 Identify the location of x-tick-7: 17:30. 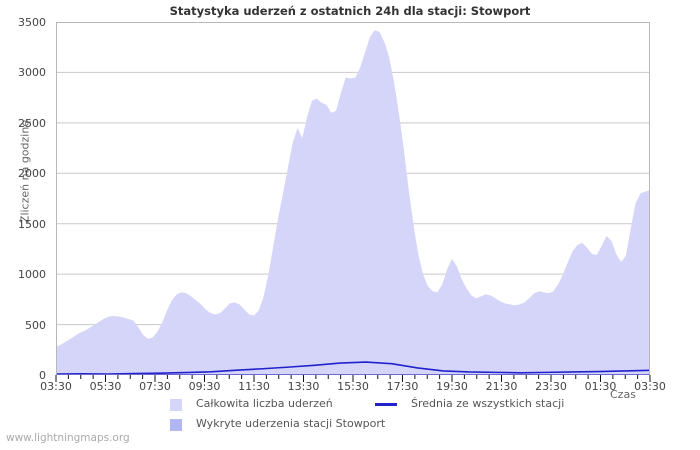
(402, 386).